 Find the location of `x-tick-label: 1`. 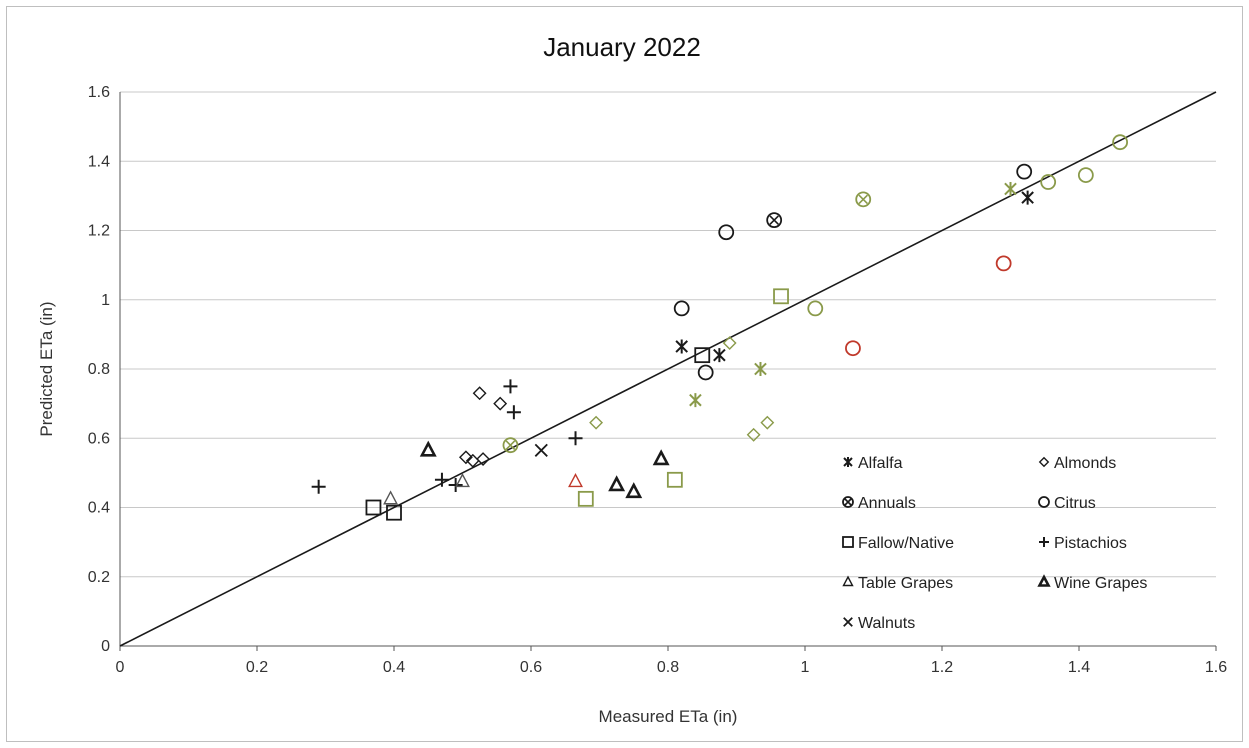

x-tick-label: 1 is located at coordinates (805, 667).